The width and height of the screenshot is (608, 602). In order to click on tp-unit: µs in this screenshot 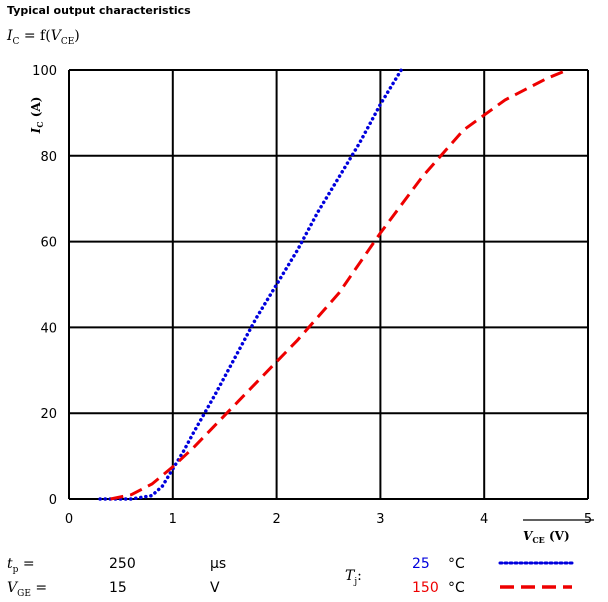, I will do `click(218, 564)`.